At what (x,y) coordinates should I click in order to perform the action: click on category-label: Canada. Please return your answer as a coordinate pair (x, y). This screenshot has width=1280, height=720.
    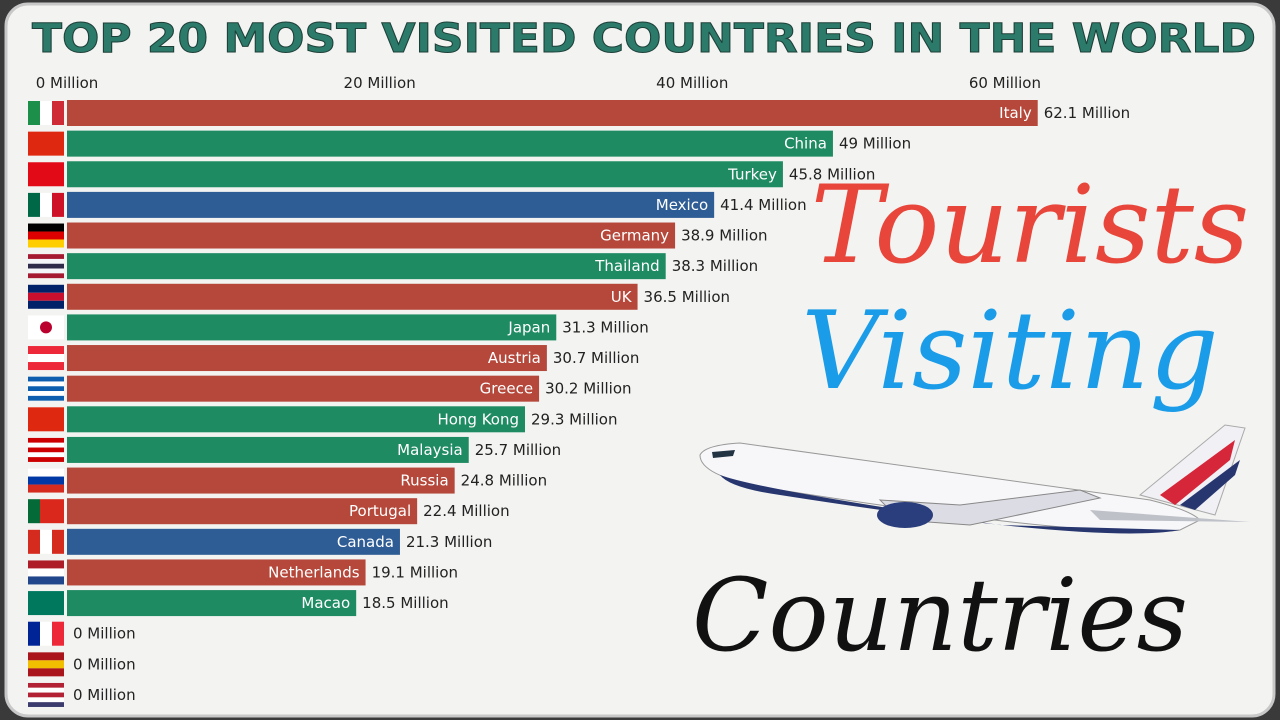
    Looking at the image, I should click on (365, 542).